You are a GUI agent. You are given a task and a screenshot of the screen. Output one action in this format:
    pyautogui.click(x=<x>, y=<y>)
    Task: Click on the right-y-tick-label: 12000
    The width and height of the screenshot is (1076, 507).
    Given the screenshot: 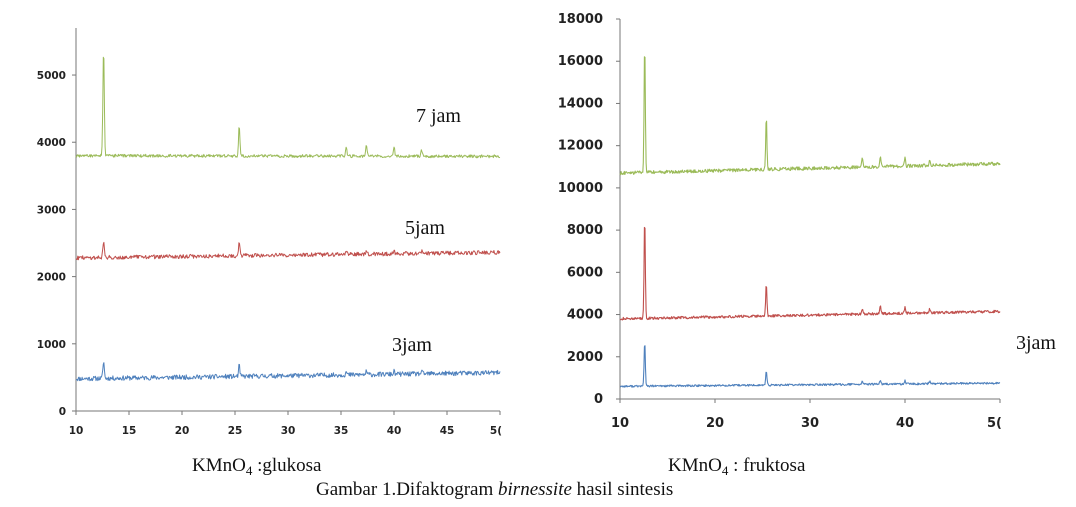 What is the action you would take?
    pyautogui.click(x=580, y=146)
    